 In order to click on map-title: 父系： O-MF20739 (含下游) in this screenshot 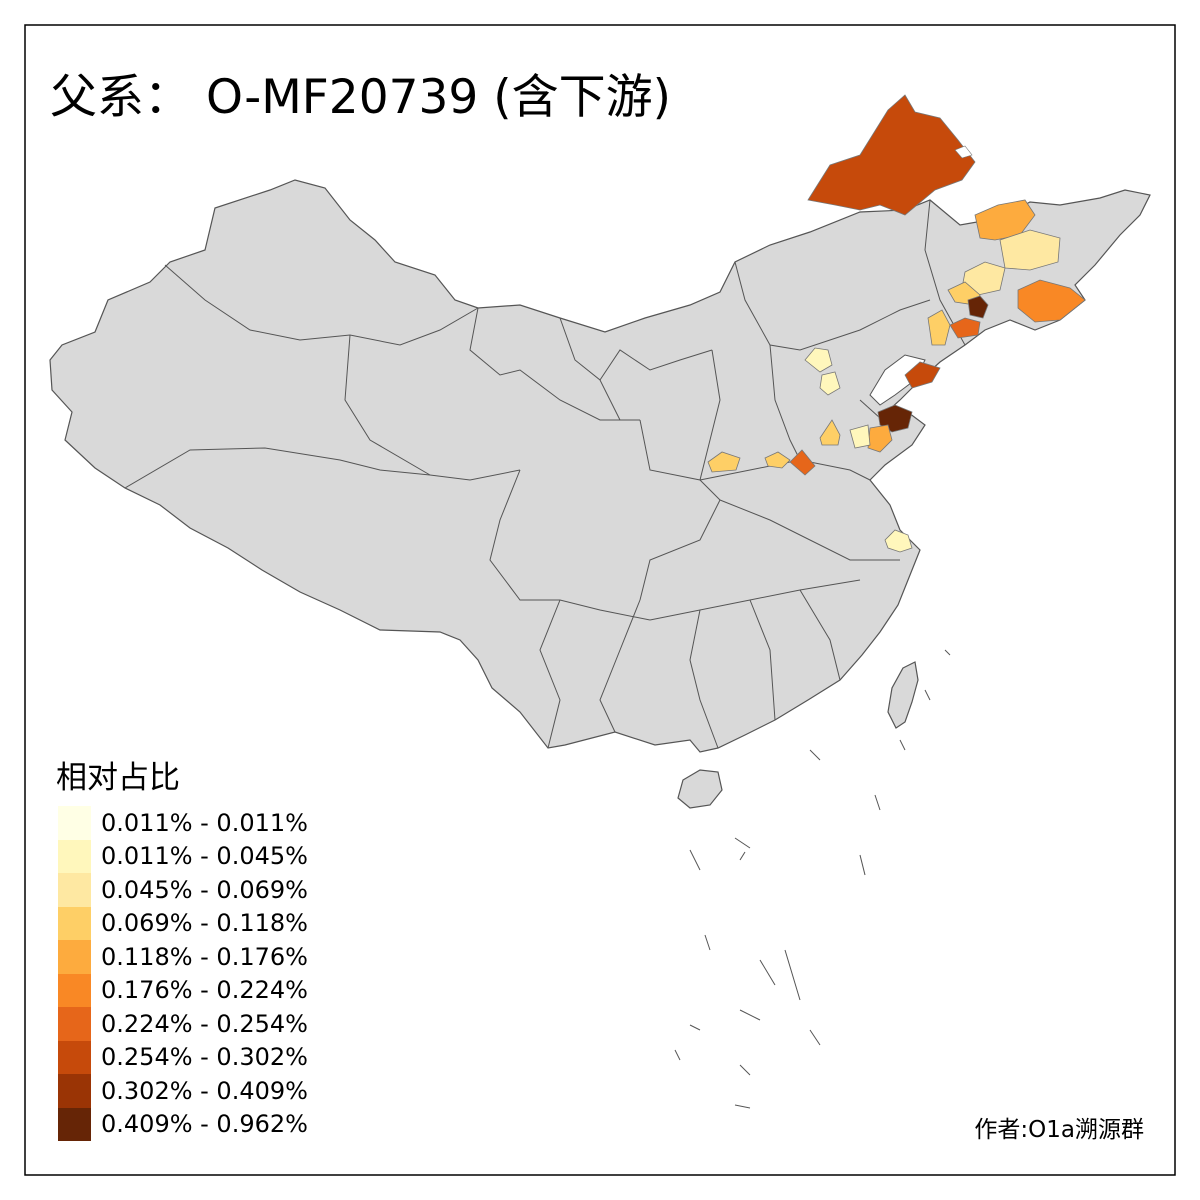, I will do `click(360, 97)`.